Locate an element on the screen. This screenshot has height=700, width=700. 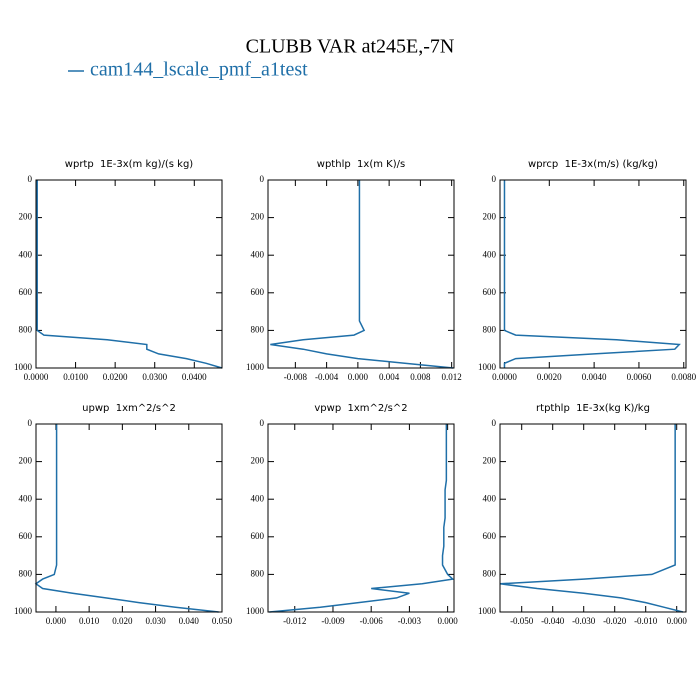
x-tick-label: -0.006 is located at coordinates (372, 621).